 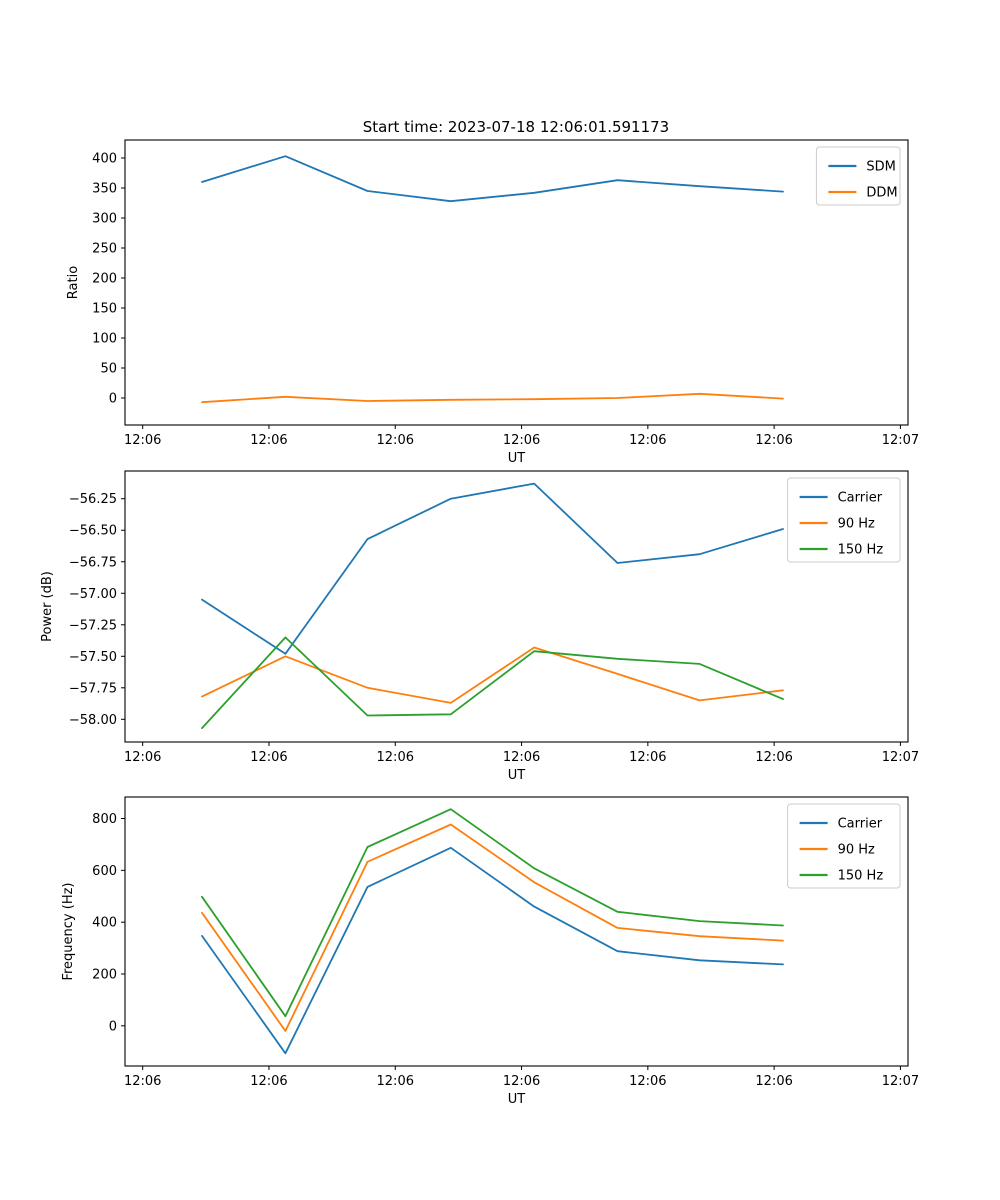 I want to click on y-tick-label: 350, so click(x=104, y=189).